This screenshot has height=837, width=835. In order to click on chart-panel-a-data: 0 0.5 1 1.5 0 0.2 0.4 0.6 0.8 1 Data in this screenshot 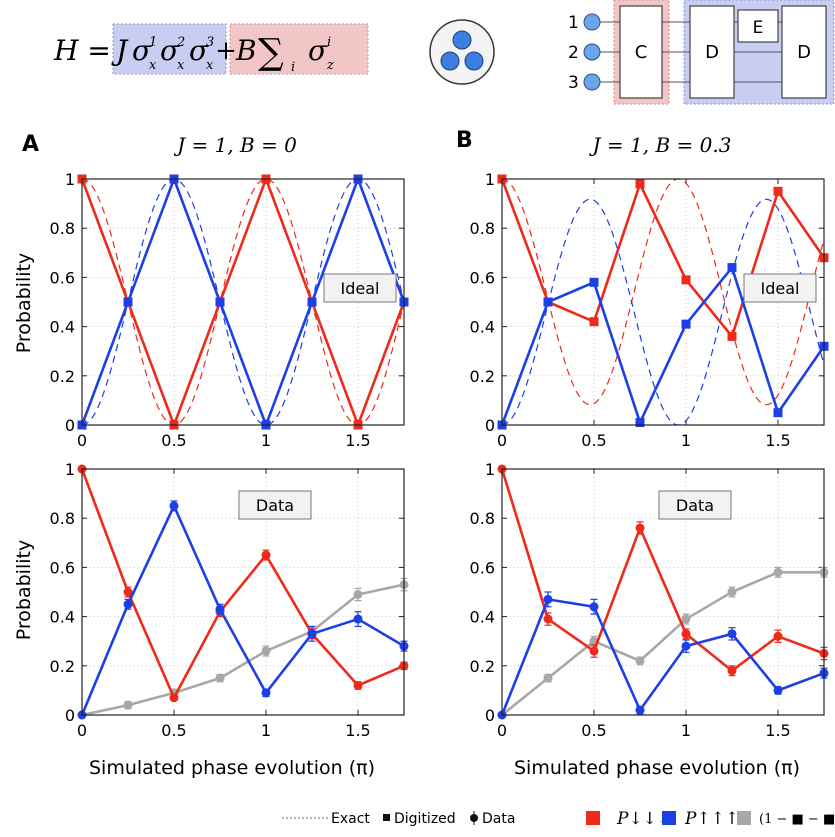, I will do `click(229, 600)`.